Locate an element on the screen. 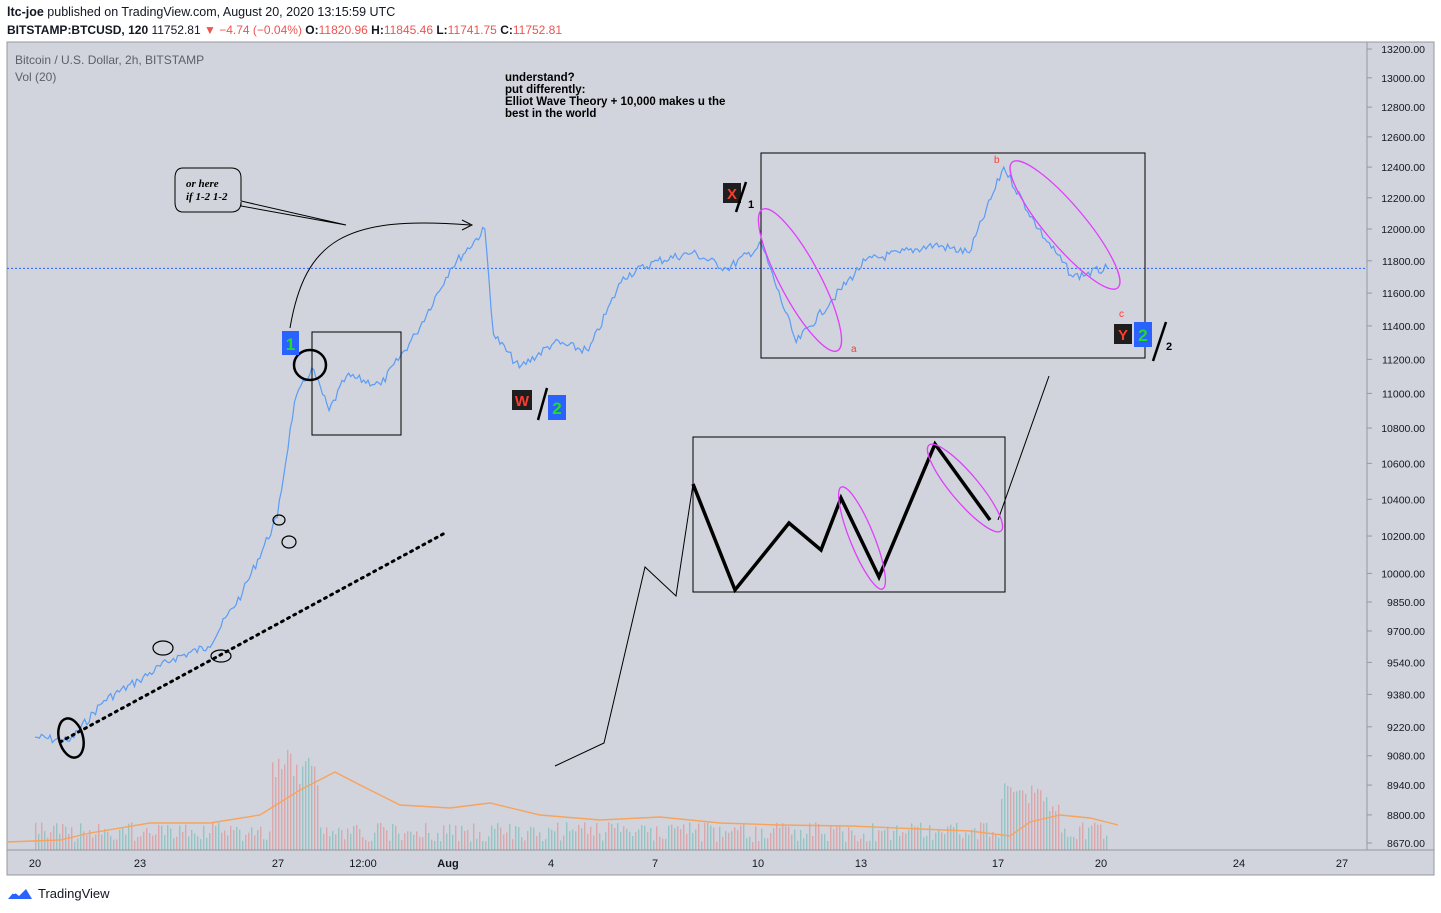 The height and width of the screenshot is (913, 1441). wave-sketch-thick is located at coordinates (841, 517).